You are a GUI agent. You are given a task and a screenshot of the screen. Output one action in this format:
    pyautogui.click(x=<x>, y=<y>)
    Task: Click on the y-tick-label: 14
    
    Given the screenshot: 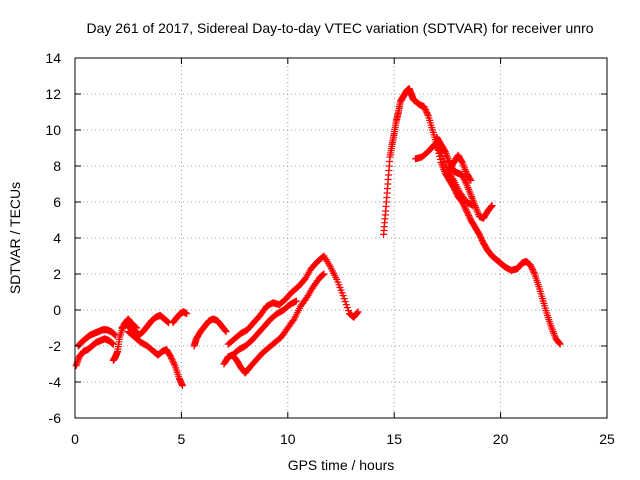 What is the action you would take?
    pyautogui.click(x=53, y=58)
    